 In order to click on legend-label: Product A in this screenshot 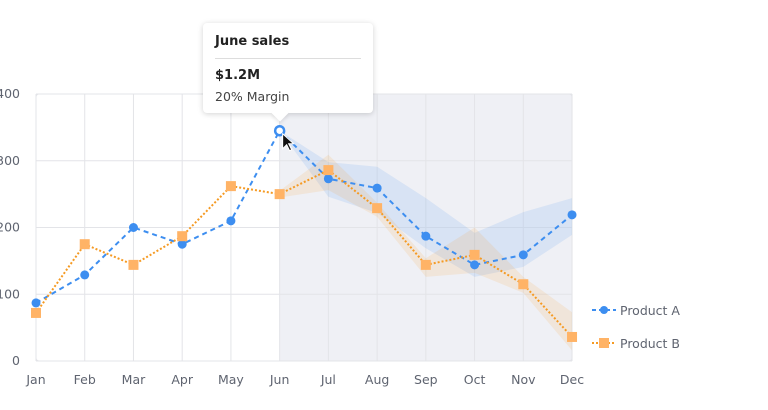, I will do `click(650, 310)`.